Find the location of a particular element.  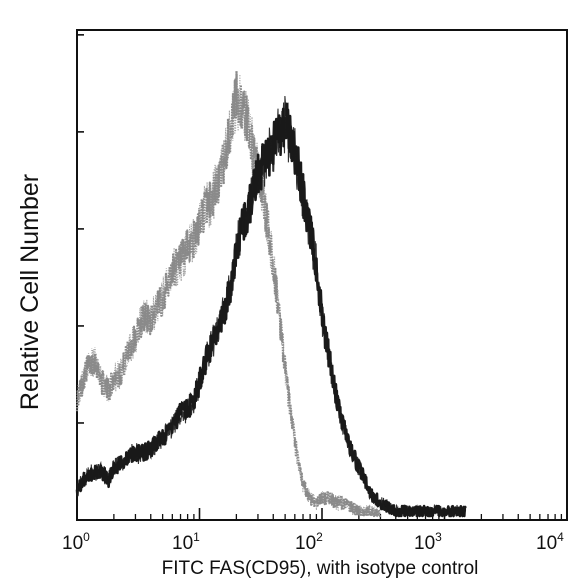

y-ticks is located at coordinates (80, 229).